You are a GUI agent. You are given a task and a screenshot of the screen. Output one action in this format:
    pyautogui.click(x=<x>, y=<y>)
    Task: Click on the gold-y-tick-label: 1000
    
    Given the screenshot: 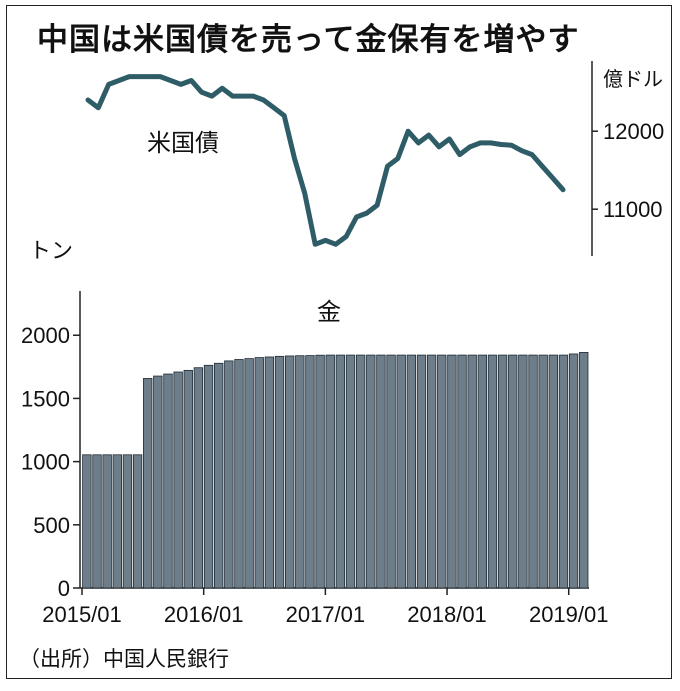 What is the action you would take?
    pyautogui.click(x=45, y=462)
    